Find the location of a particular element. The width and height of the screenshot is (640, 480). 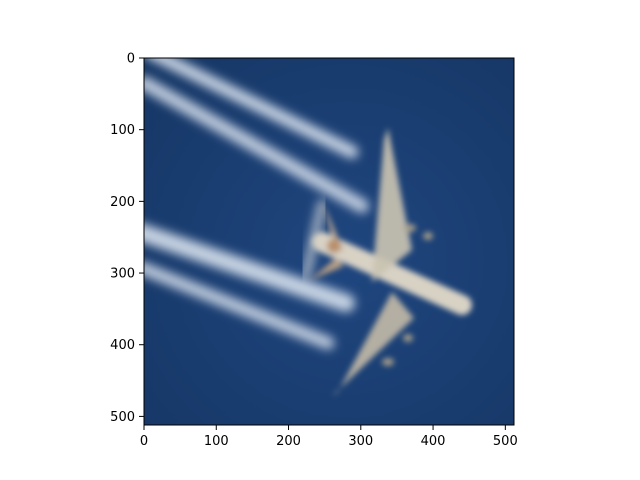

contrails-upper is located at coordinates (256, 135).